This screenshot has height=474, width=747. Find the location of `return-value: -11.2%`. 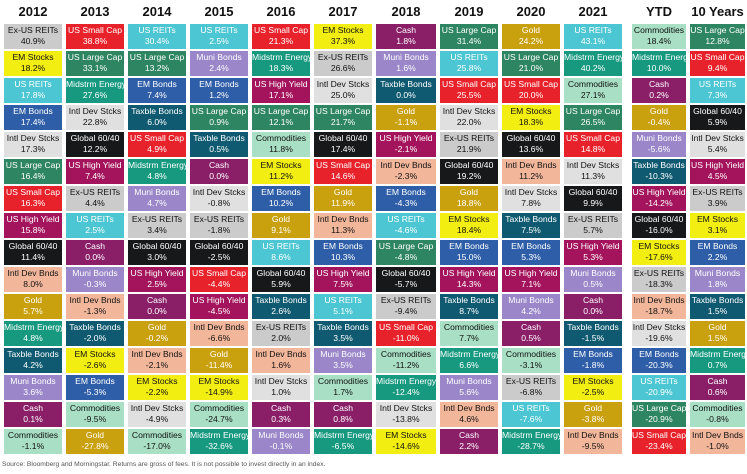

return-value: -11.2% is located at coordinates (406, 365).